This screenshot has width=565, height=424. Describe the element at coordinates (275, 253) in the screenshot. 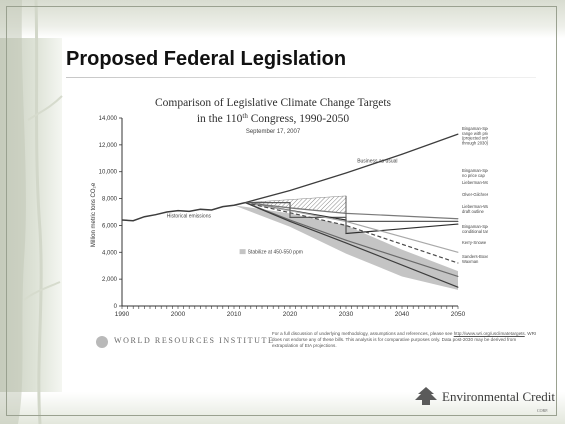

I see `annotation-stabilize: Stabilize at 450-550 ppm` at that location.